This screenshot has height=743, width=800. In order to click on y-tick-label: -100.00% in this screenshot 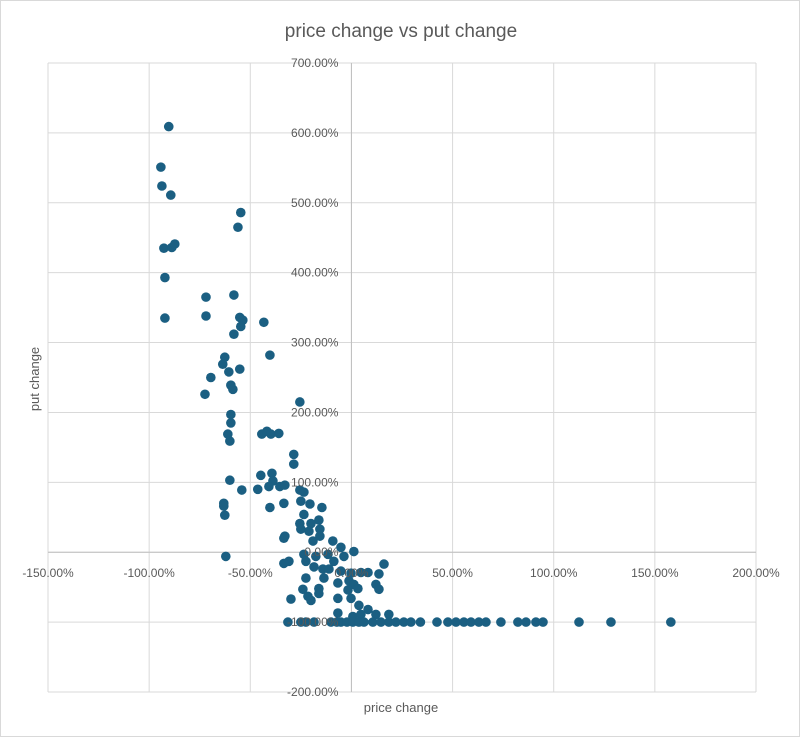, I will do `click(313, 622)`.